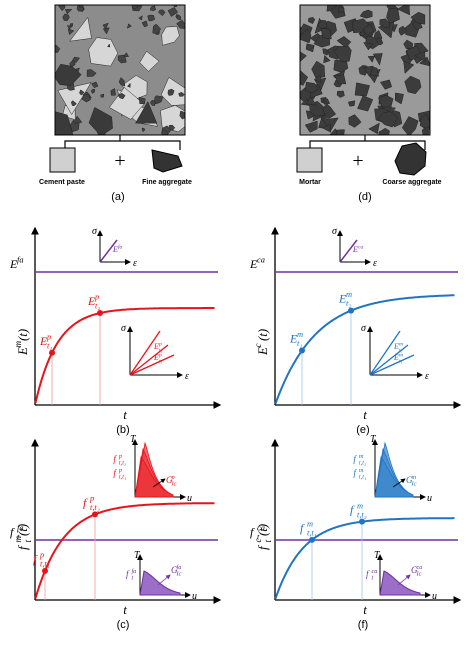  What do you see at coordinates (122, 142) in the screenshot?
I see `bracket-a` at bounding box center [122, 142].